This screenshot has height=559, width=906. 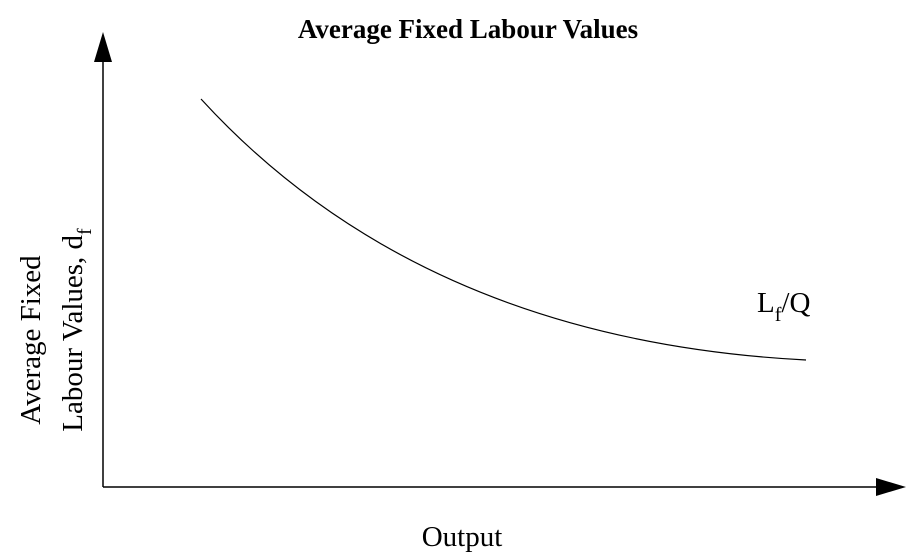 I want to click on x-axis-arrow, so click(x=891, y=487).